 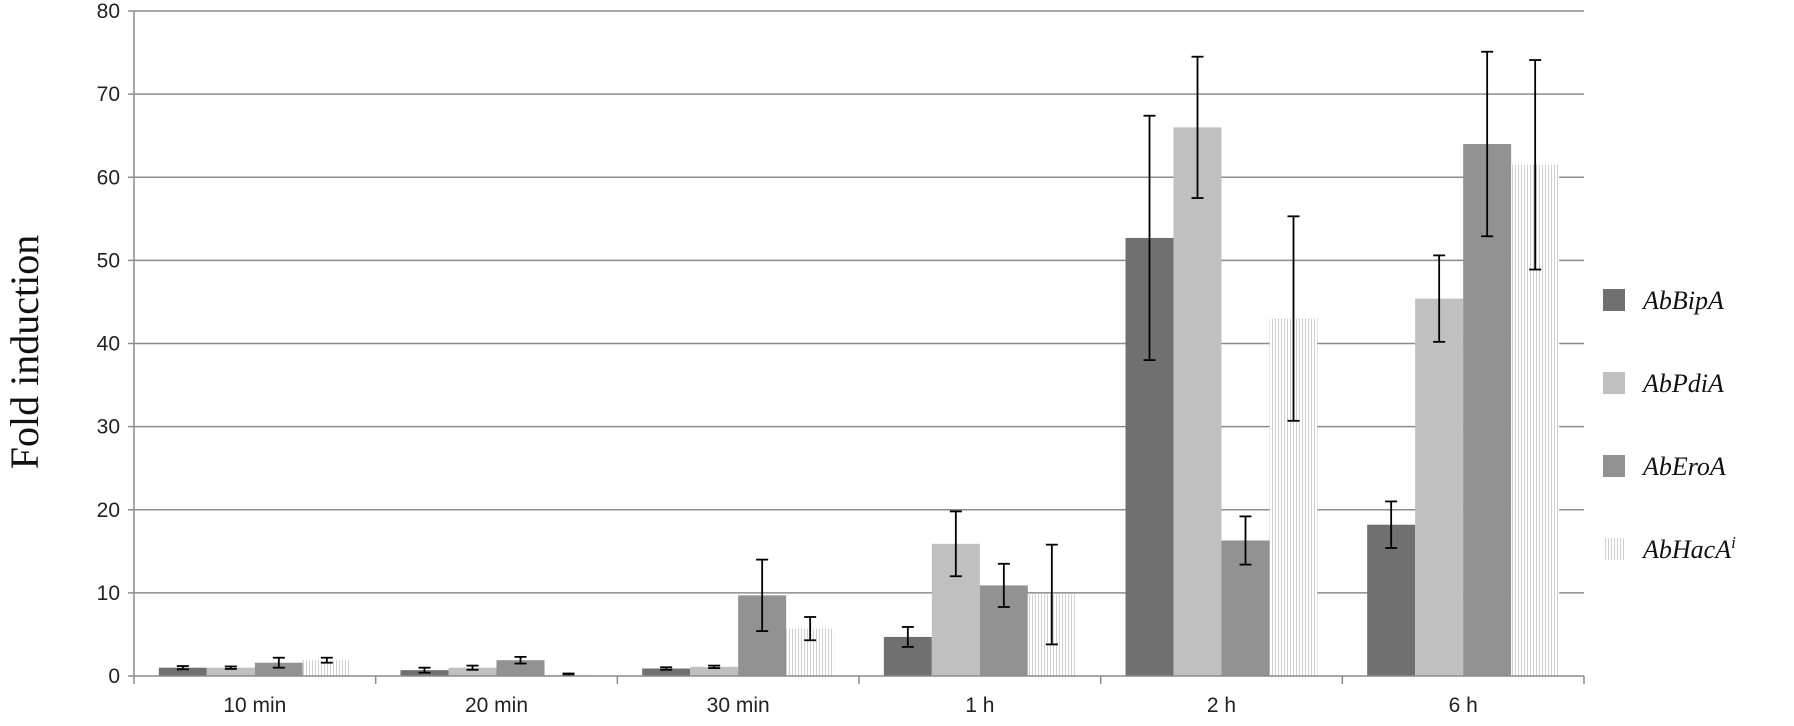 I want to click on y-tick-label: 10, so click(x=108, y=593).